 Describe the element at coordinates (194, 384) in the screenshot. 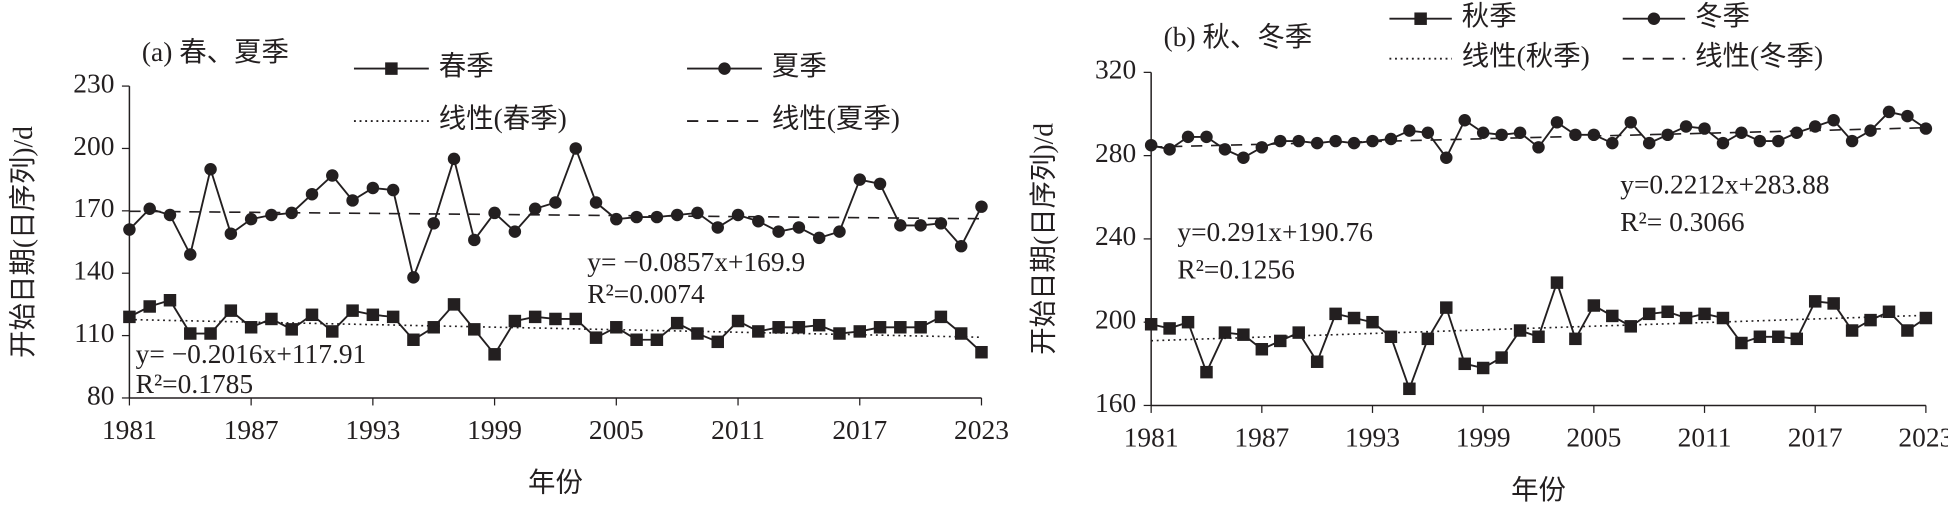

I see `annotation: R²=0.1785` at that location.